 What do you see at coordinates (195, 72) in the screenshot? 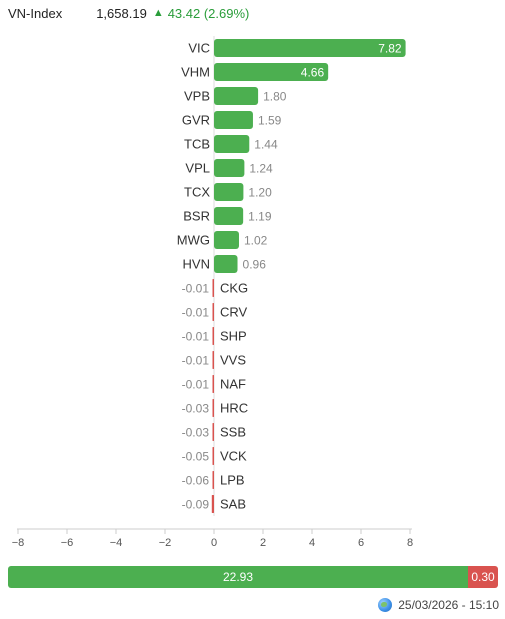
I see `category-label: VHM` at bounding box center [195, 72].